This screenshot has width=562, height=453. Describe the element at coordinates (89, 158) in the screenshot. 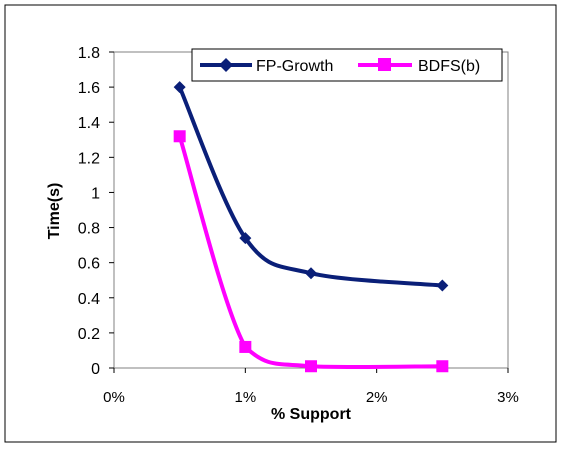

I see `y-tick-label: 1.2` at that location.